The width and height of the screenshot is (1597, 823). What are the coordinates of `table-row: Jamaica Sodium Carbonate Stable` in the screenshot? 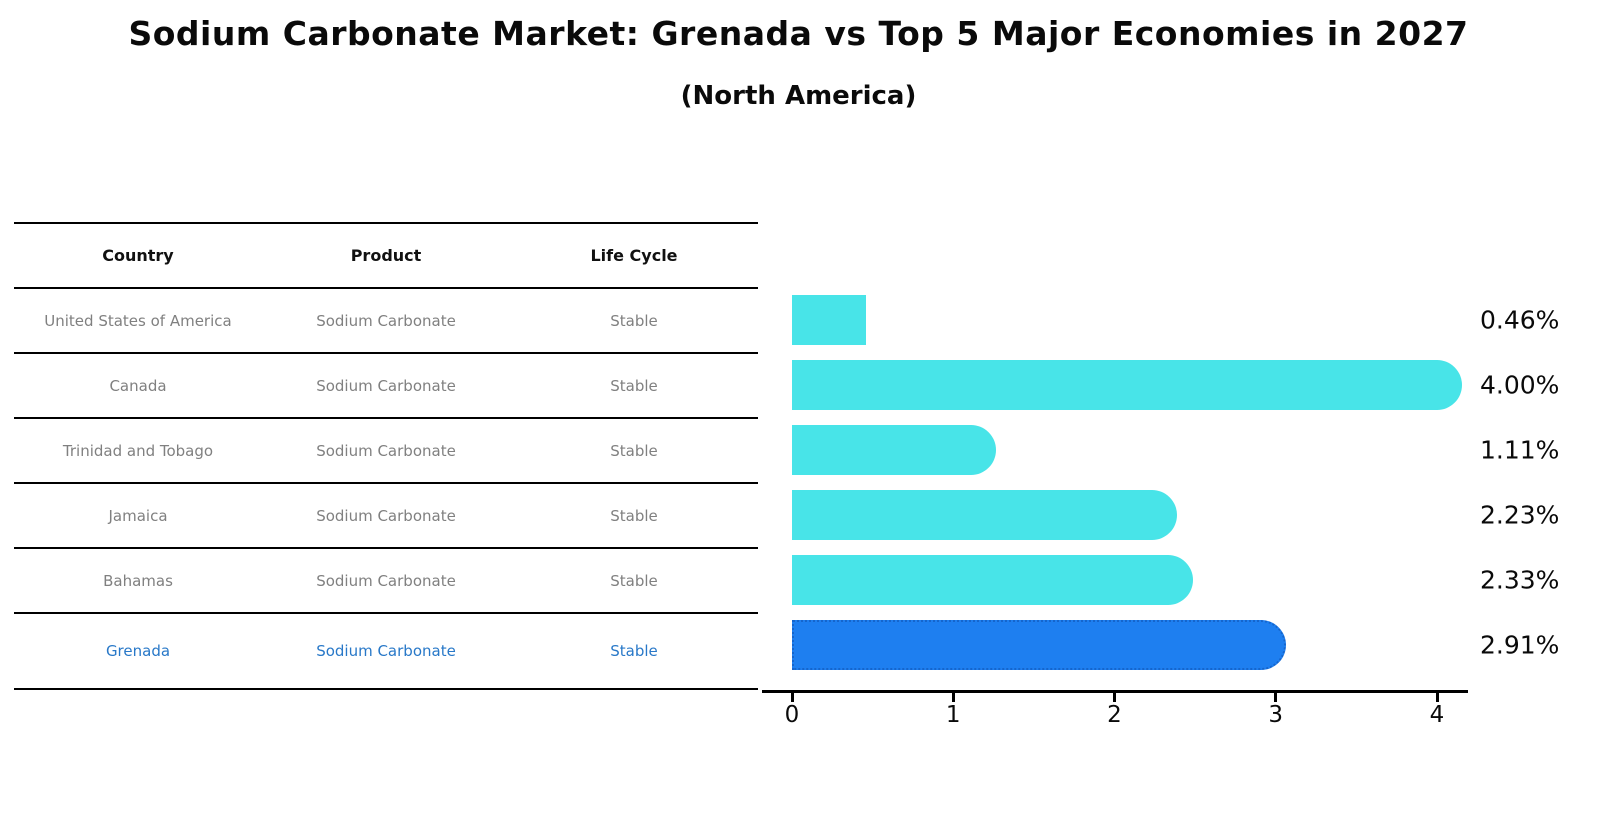 It's located at (386, 516).